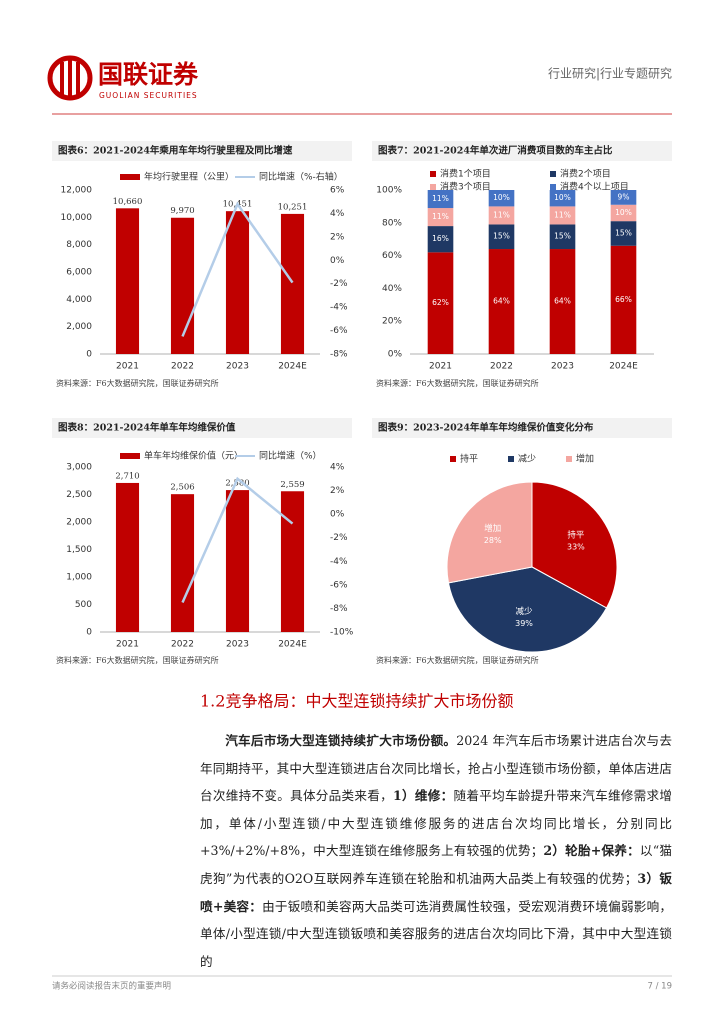 The height and width of the screenshot is (1024, 724). Describe the element at coordinates (524, 623) in the screenshot. I see `slice-value-label: 39%` at that location.